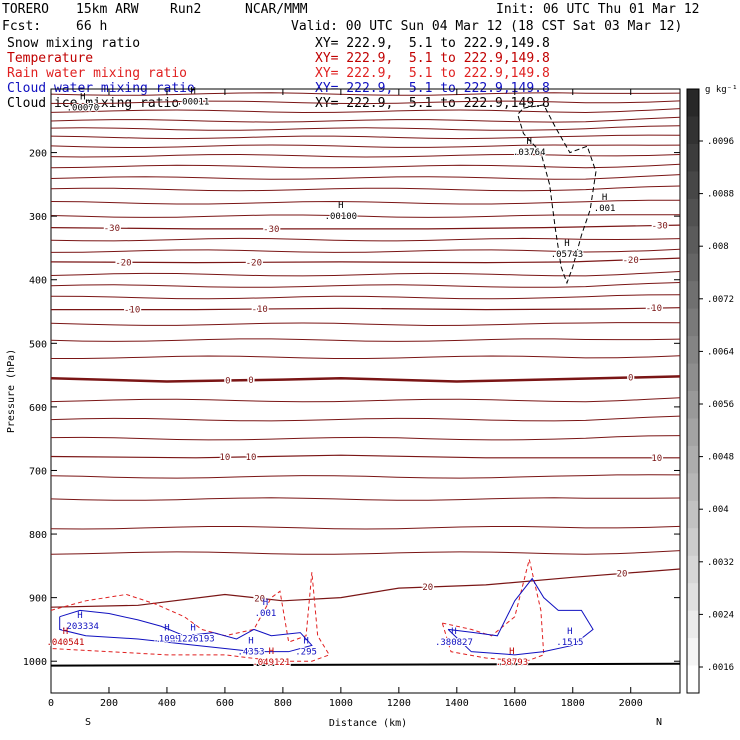  What do you see at coordinates (51, 703) in the screenshot?
I see `x-tick-label: 0` at bounding box center [51, 703].